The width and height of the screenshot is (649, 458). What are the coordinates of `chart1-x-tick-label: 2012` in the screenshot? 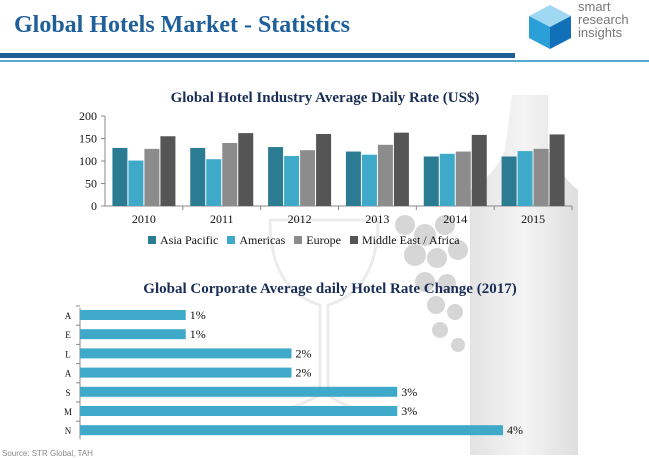 It's located at (300, 219).